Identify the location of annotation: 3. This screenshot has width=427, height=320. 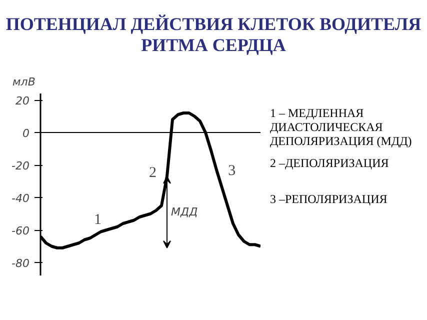
(232, 170).